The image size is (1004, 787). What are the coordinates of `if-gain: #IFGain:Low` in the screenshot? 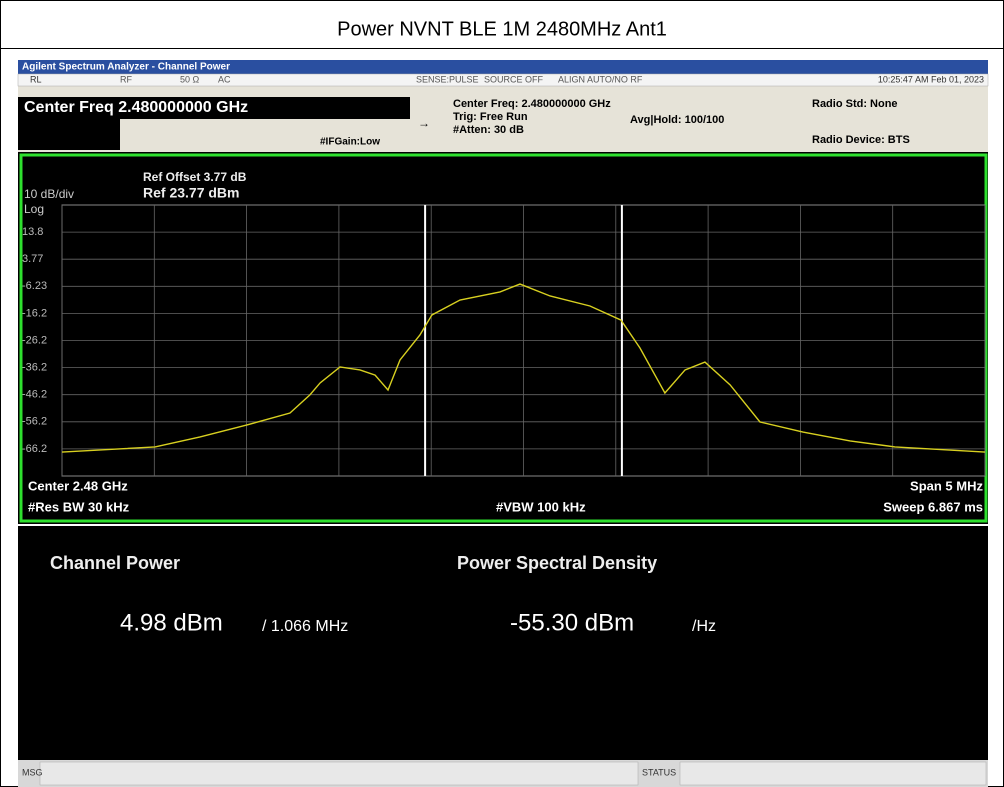 It's located at (350, 142).